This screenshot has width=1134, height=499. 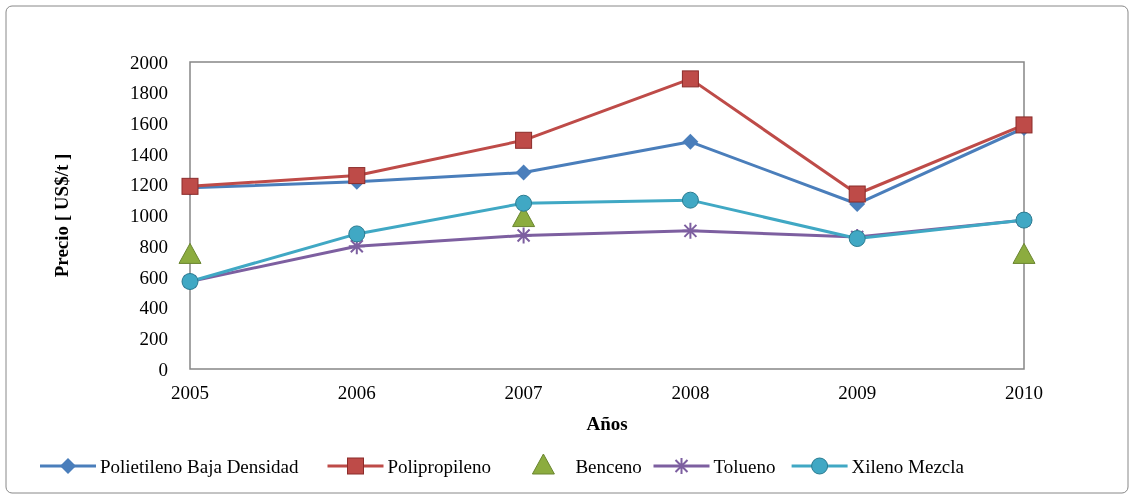 What do you see at coordinates (149, 185) in the screenshot?
I see `y-tick-label: 1200` at bounding box center [149, 185].